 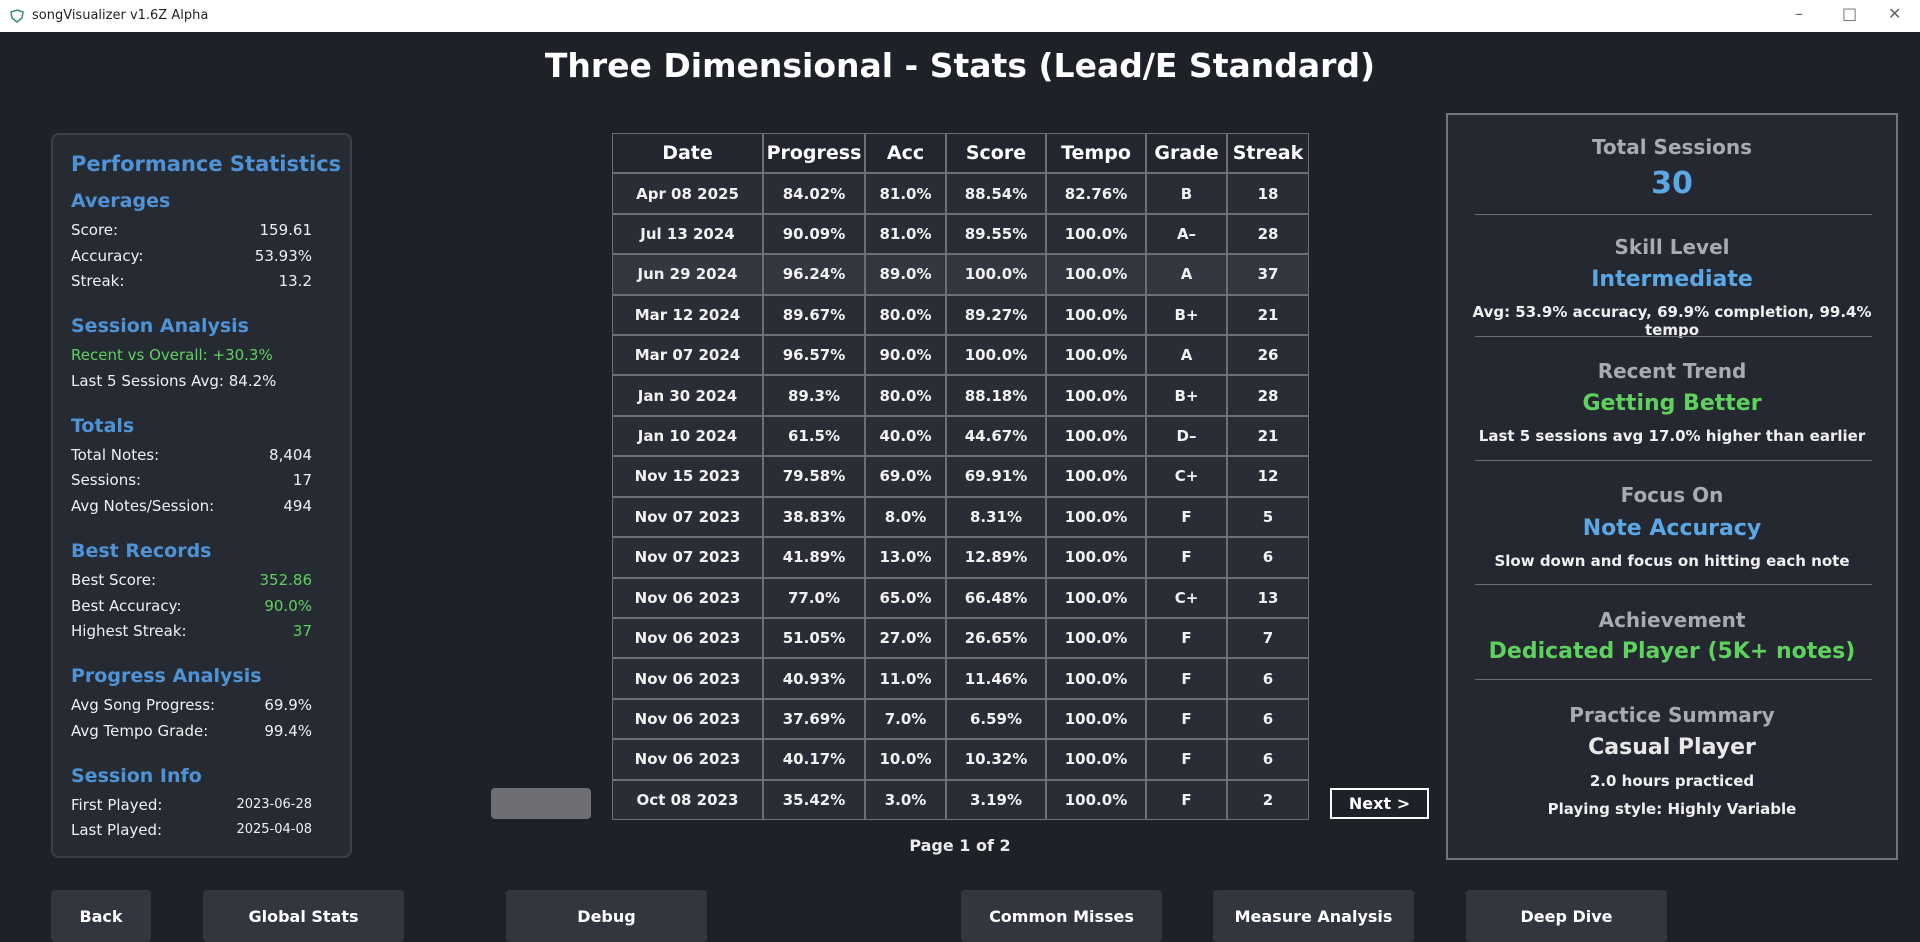 What do you see at coordinates (541, 803) in the screenshot?
I see `prev-button` at bounding box center [541, 803].